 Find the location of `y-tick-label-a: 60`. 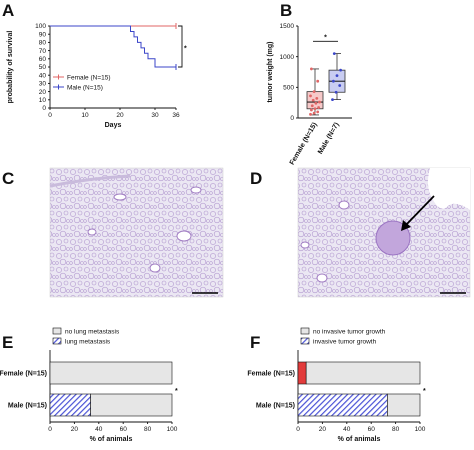

y-tick-label-a: 60 is located at coordinates (43, 59).